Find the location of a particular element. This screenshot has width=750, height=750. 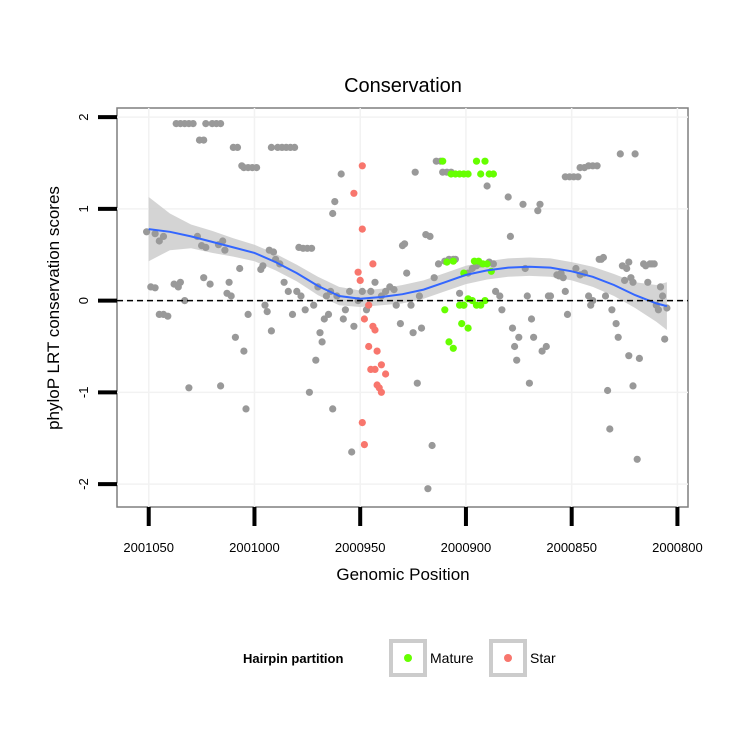

x-tick-label-3: 2000900 is located at coordinates (466, 547).